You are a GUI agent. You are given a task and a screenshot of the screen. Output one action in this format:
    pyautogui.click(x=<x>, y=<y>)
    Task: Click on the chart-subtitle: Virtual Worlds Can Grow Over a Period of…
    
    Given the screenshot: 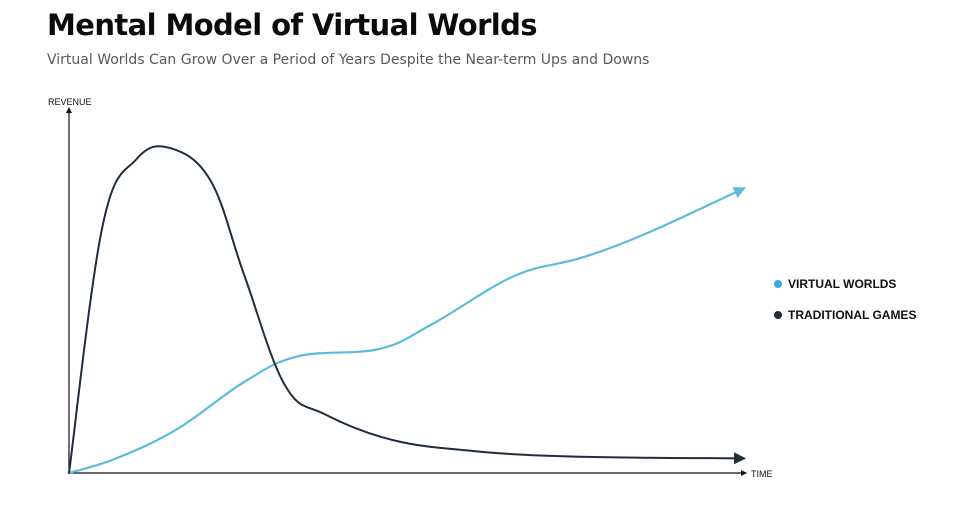 What is the action you would take?
    pyautogui.click(x=348, y=60)
    